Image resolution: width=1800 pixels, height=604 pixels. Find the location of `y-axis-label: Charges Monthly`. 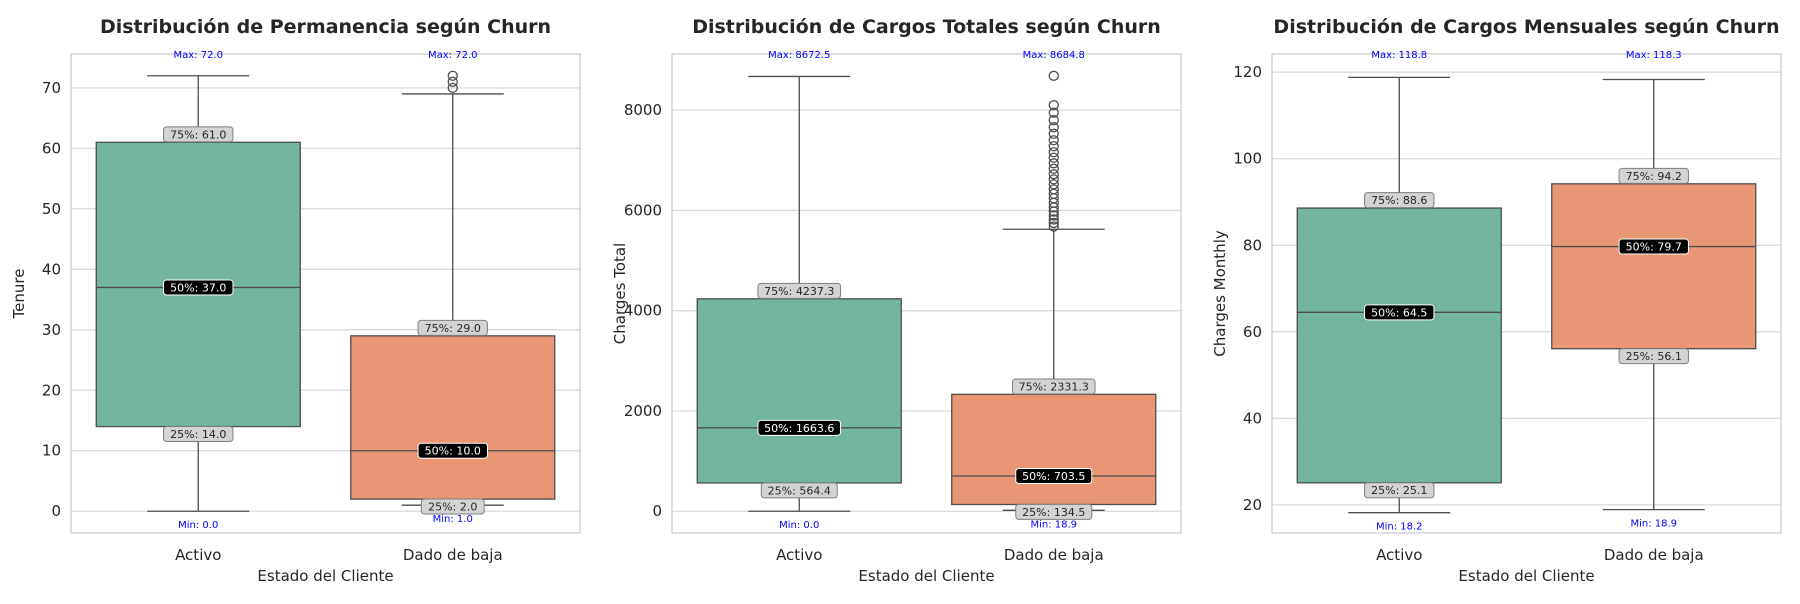

y-axis-label: Charges Monthly is located at coordinates (1220, 293).